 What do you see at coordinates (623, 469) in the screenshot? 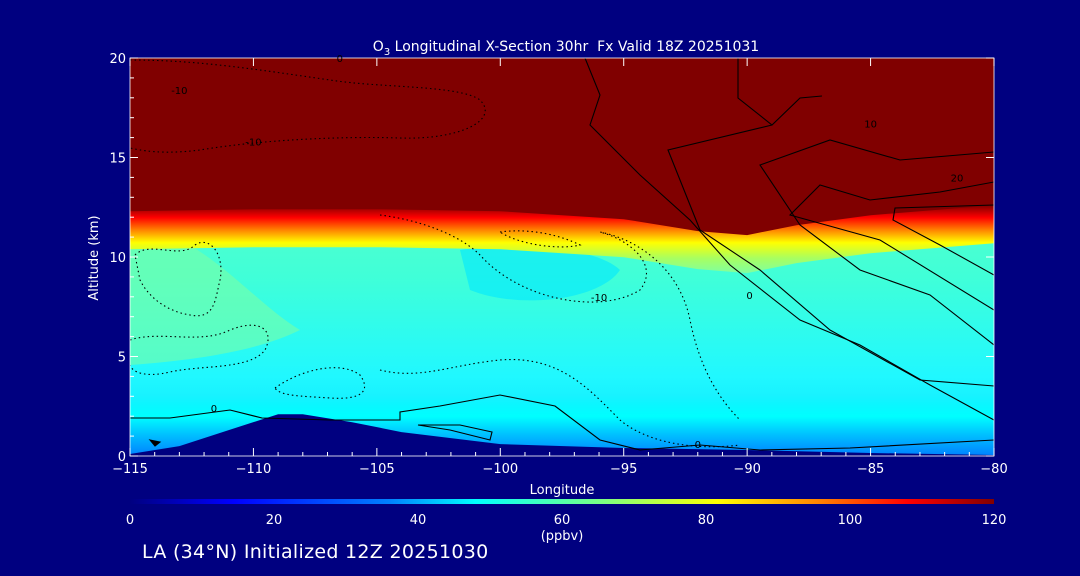
I see `x-tick-label: −95` at bounding box center [623, 469].